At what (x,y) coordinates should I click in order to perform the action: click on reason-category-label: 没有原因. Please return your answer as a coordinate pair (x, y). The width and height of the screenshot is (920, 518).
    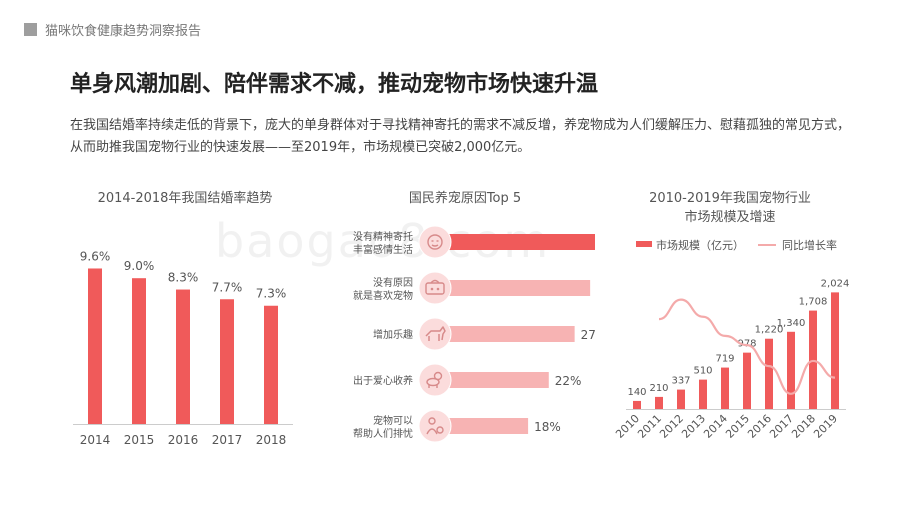
    Looking at the image, I should click on (393, 282).